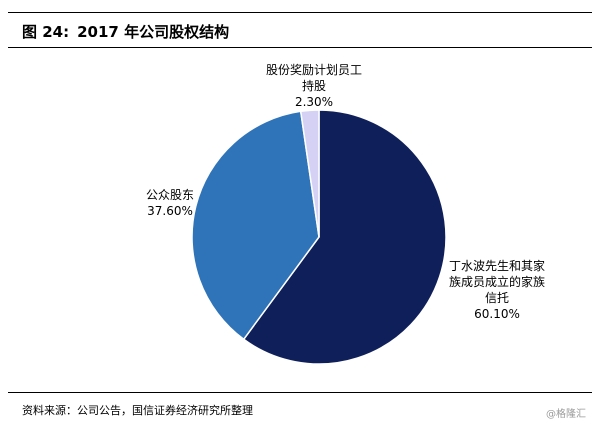  What do you see at coordinates (46, 32) in the screenshot?
I see `figure-number: 图 24:` at bounding box center [46, 32].